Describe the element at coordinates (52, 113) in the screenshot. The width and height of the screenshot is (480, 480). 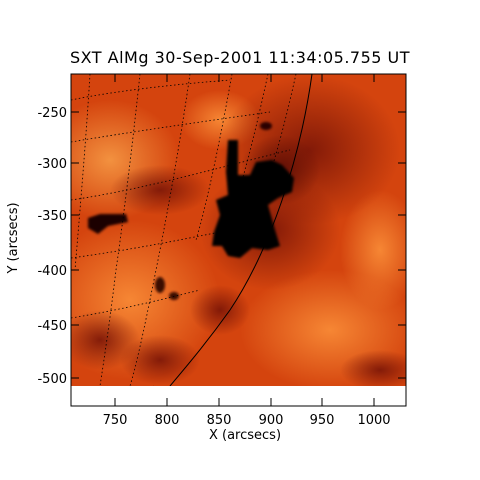
I see `y-tick-label: -250` at that location.